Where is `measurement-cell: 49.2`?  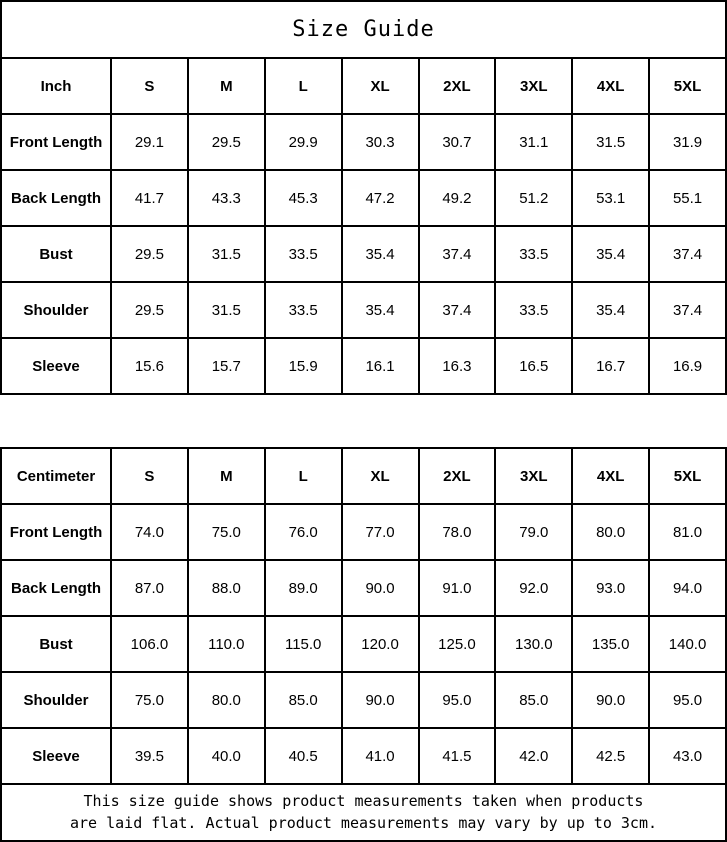 measurement-cell: 49.2 is located at coordinates (457, 198).